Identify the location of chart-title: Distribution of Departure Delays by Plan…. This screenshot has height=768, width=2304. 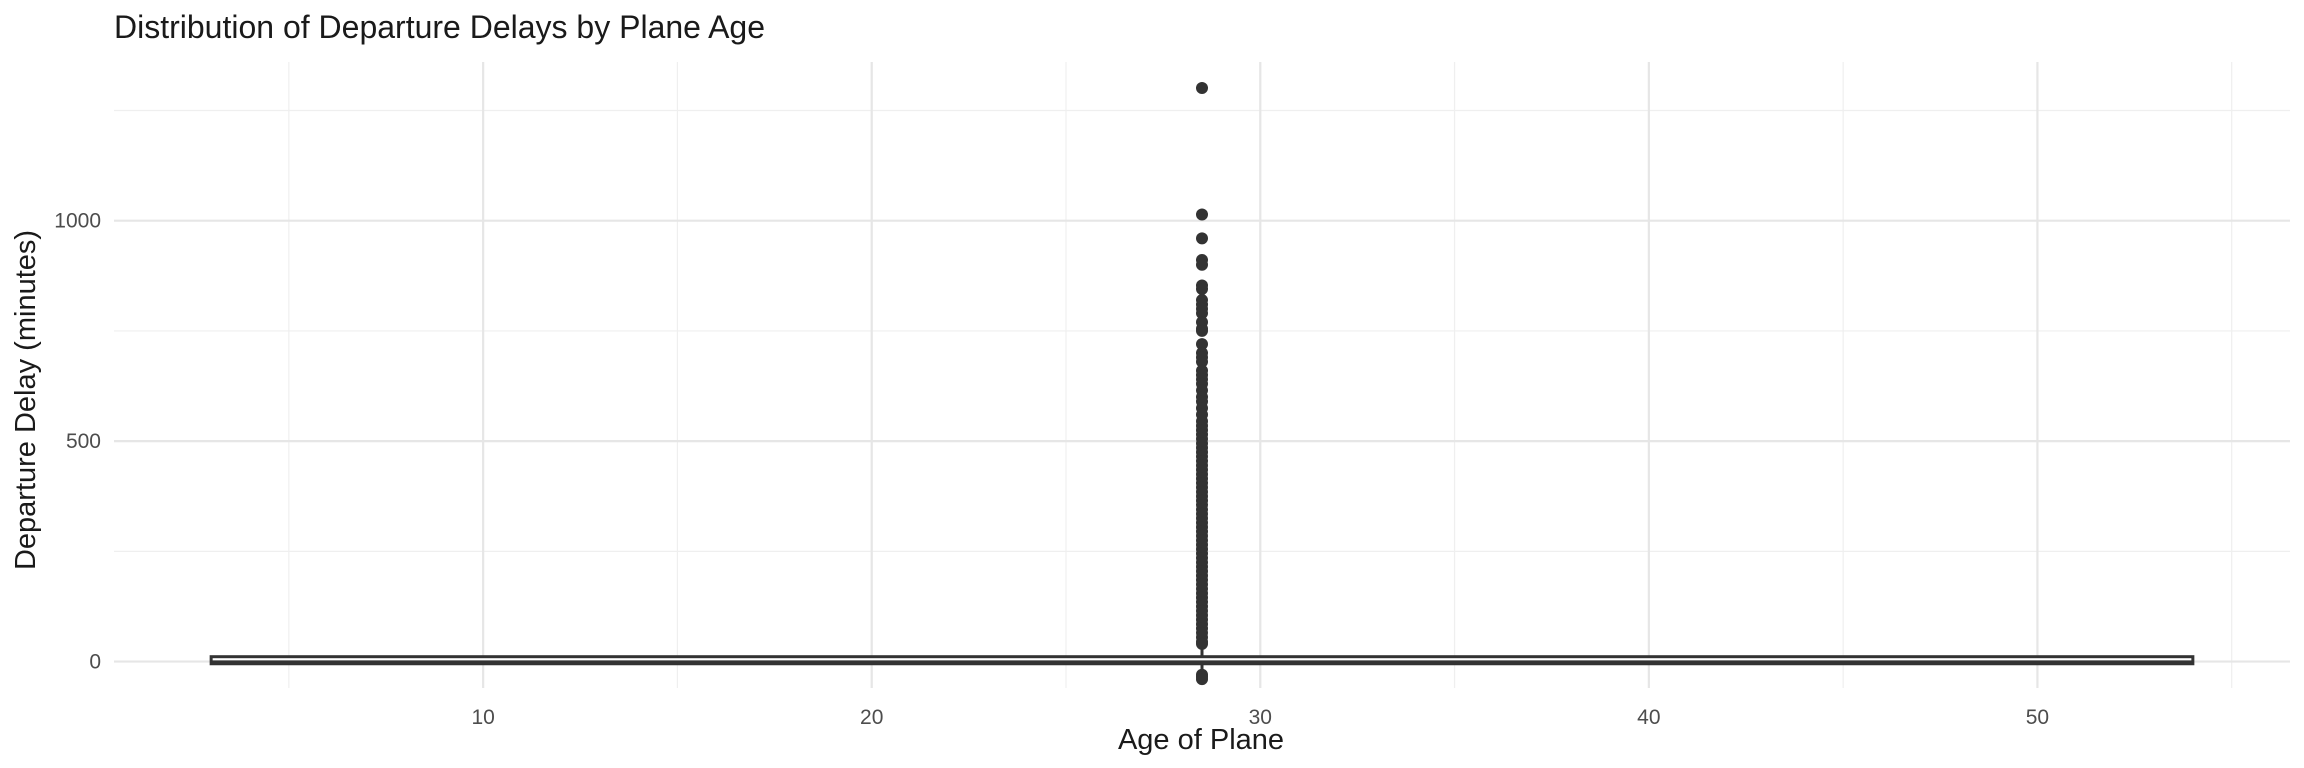
(439, 27).